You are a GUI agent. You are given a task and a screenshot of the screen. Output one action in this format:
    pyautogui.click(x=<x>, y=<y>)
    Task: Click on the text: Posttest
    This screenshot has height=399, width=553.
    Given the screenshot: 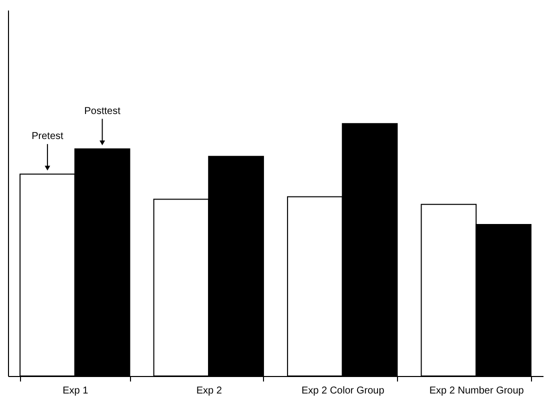 What is the action you would take?
    pyautogui.click(x=102, y=111)
    